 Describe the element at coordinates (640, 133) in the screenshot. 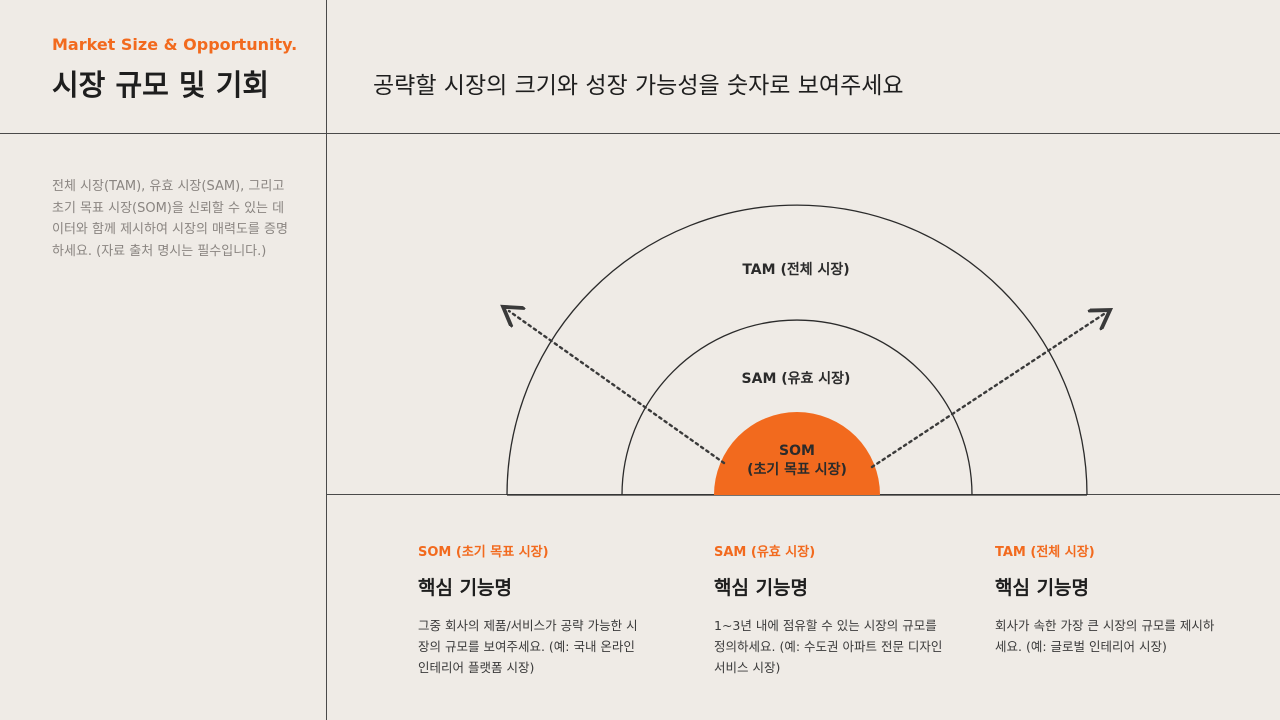

I see `header-divider` at that location.